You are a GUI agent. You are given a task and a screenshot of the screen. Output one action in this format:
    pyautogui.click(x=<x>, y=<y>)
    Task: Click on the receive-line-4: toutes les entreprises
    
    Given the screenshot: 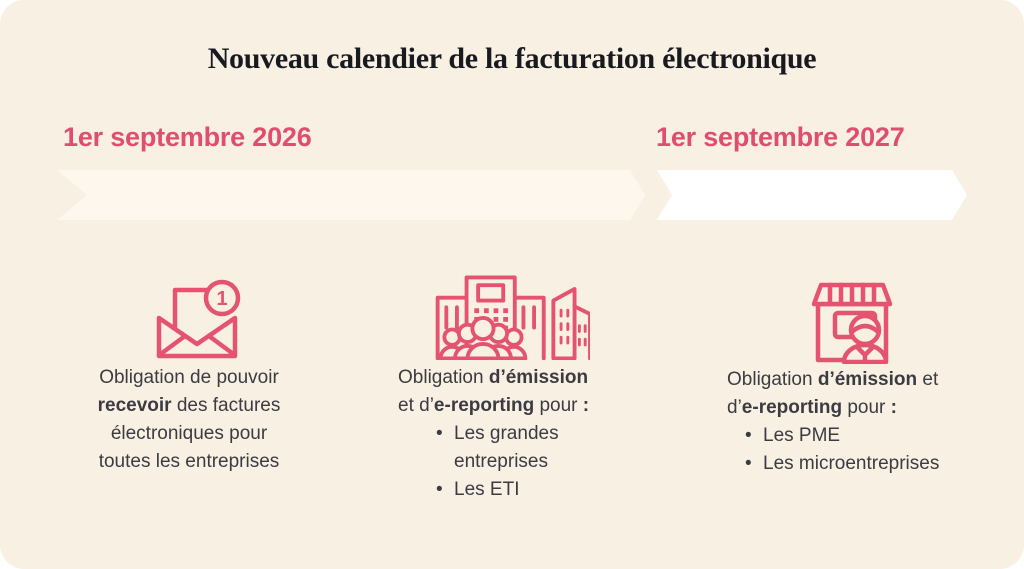 What is the action you would take?
    pyautogui.click(x=189, y=461)
    